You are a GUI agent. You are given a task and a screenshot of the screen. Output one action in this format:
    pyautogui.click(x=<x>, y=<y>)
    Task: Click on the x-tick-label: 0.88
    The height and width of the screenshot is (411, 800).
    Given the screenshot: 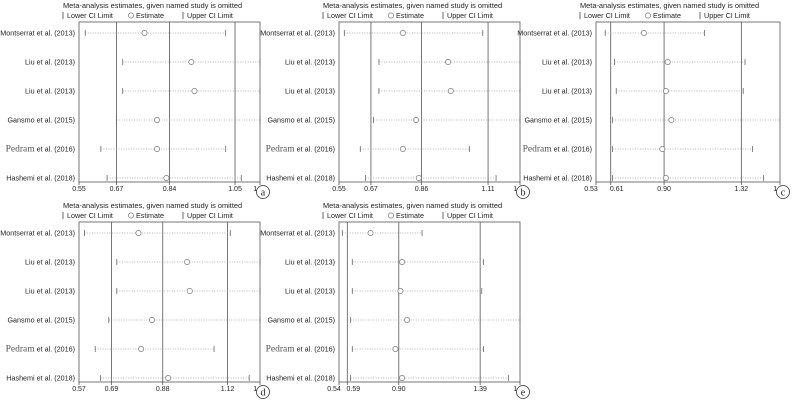 What is the action you would take?
    pyautogui.click(x=163, y=389)
    